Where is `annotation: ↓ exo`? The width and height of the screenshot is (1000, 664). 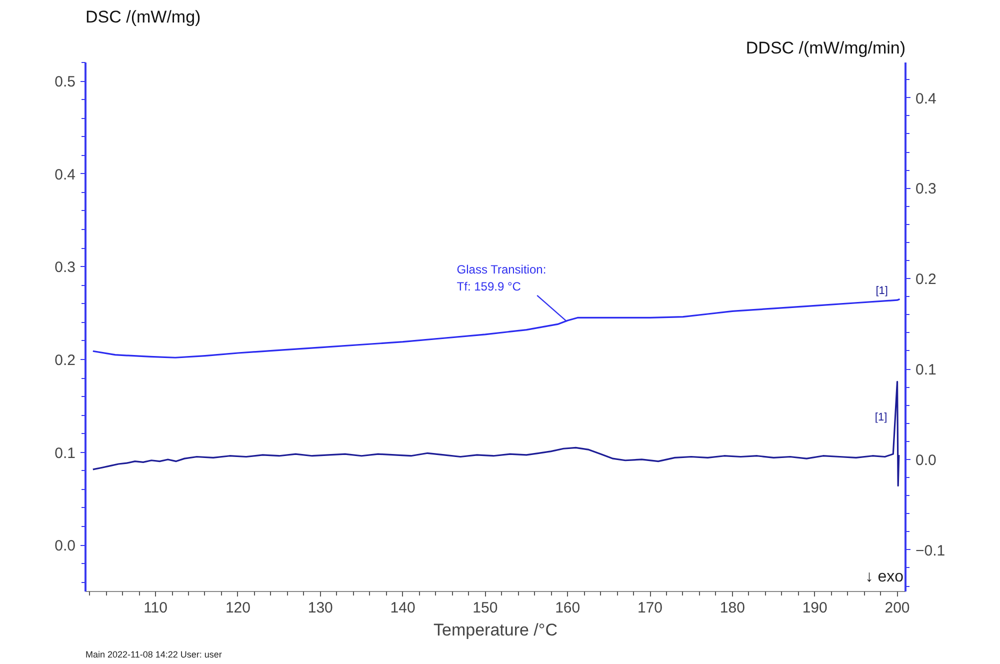
annotation: ↓ exo is located at coordinates (884, 577).